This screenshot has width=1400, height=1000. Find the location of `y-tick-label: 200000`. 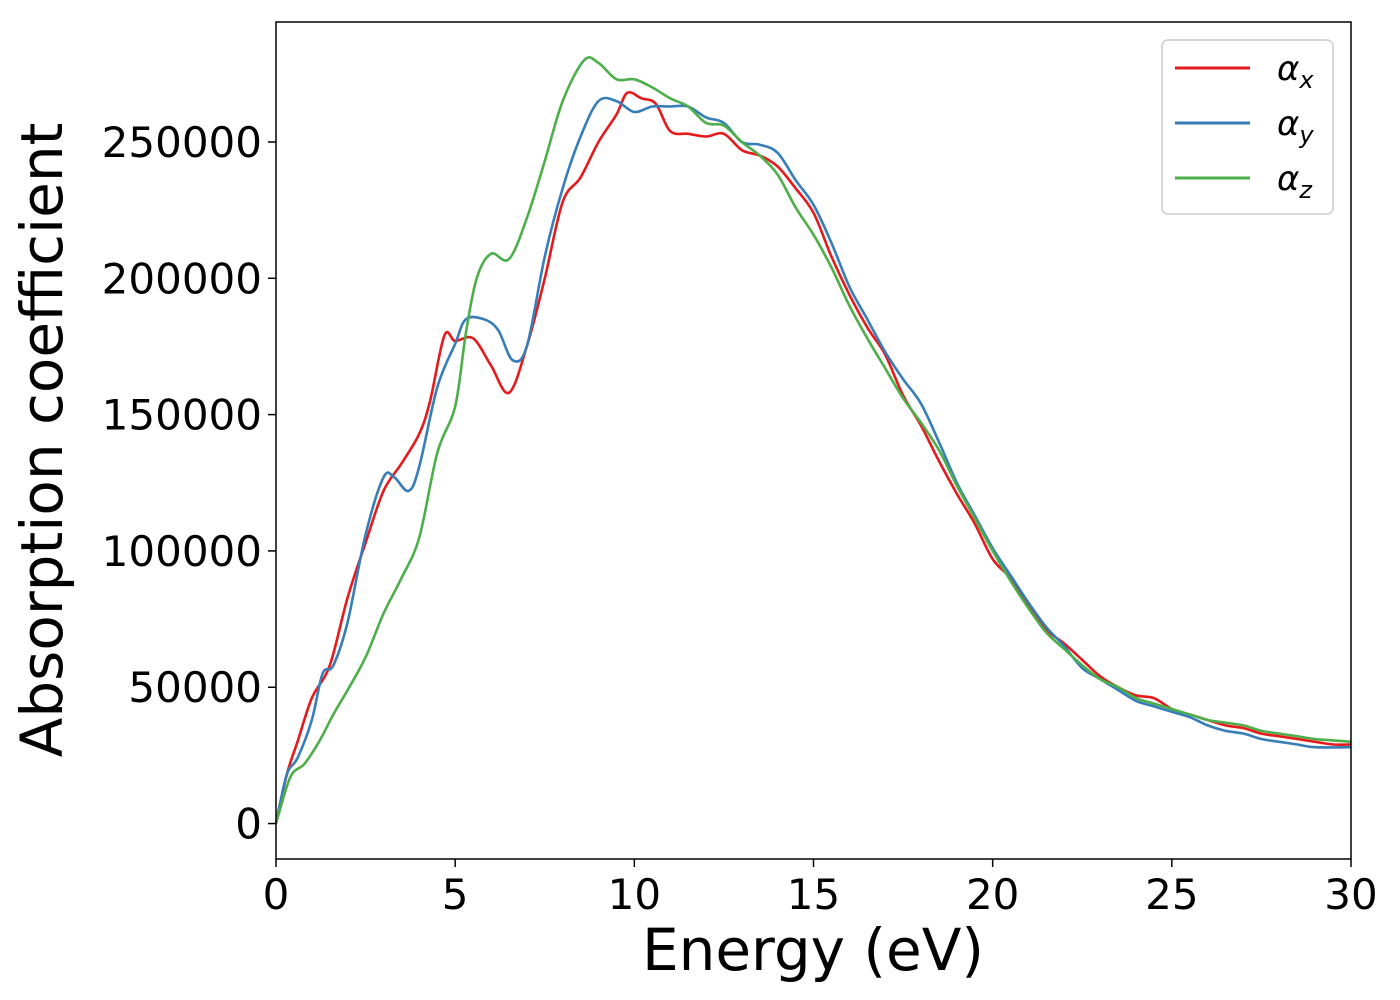

y-tick-label: 200000 is located at coordinates (182, 278).